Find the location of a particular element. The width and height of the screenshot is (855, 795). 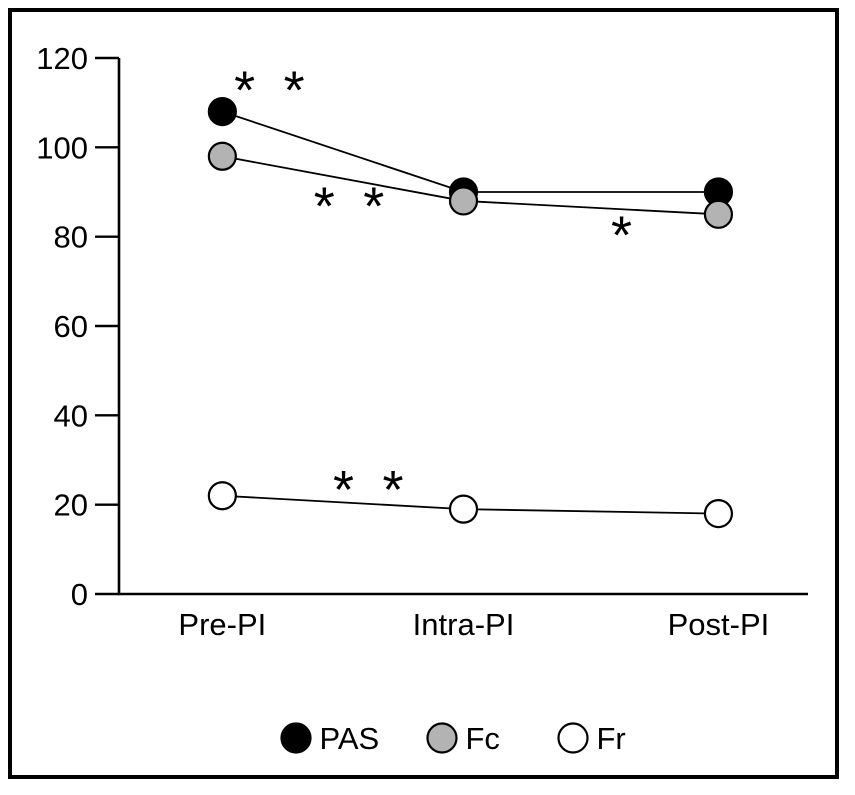

y-tick-label: 40 is located at coordinates (71, 415).